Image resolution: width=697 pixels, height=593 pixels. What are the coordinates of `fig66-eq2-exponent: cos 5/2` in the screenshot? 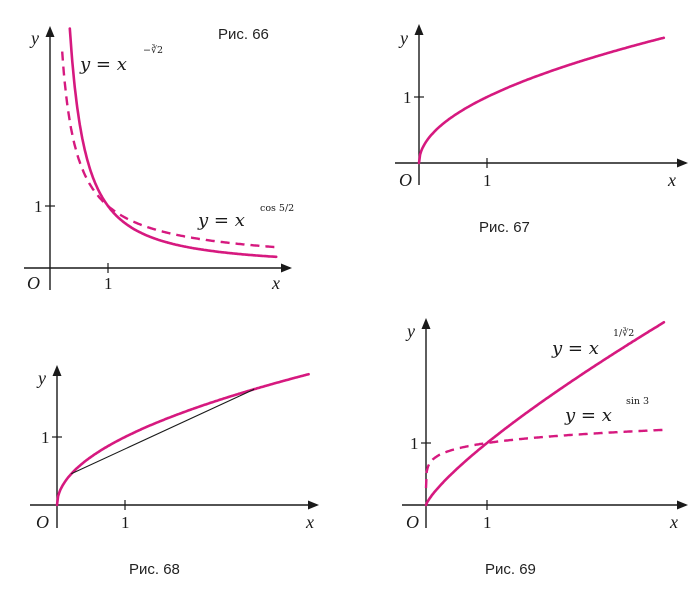 It's located at (277, 208).